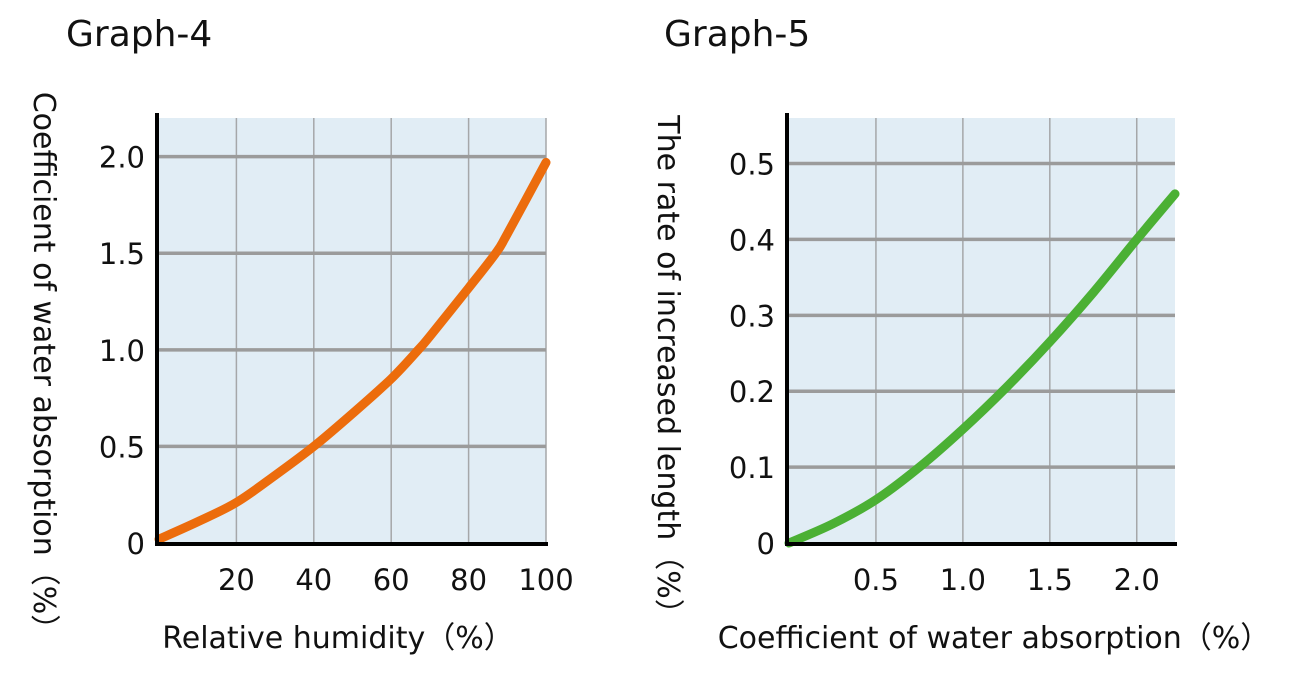 The width and height of the screenshot is (1307, 687). Describe the element at coordinates (994, 638) in the screenshot. I see `graph-5-x-label: Coefficient of water absorption（%）` at that location.